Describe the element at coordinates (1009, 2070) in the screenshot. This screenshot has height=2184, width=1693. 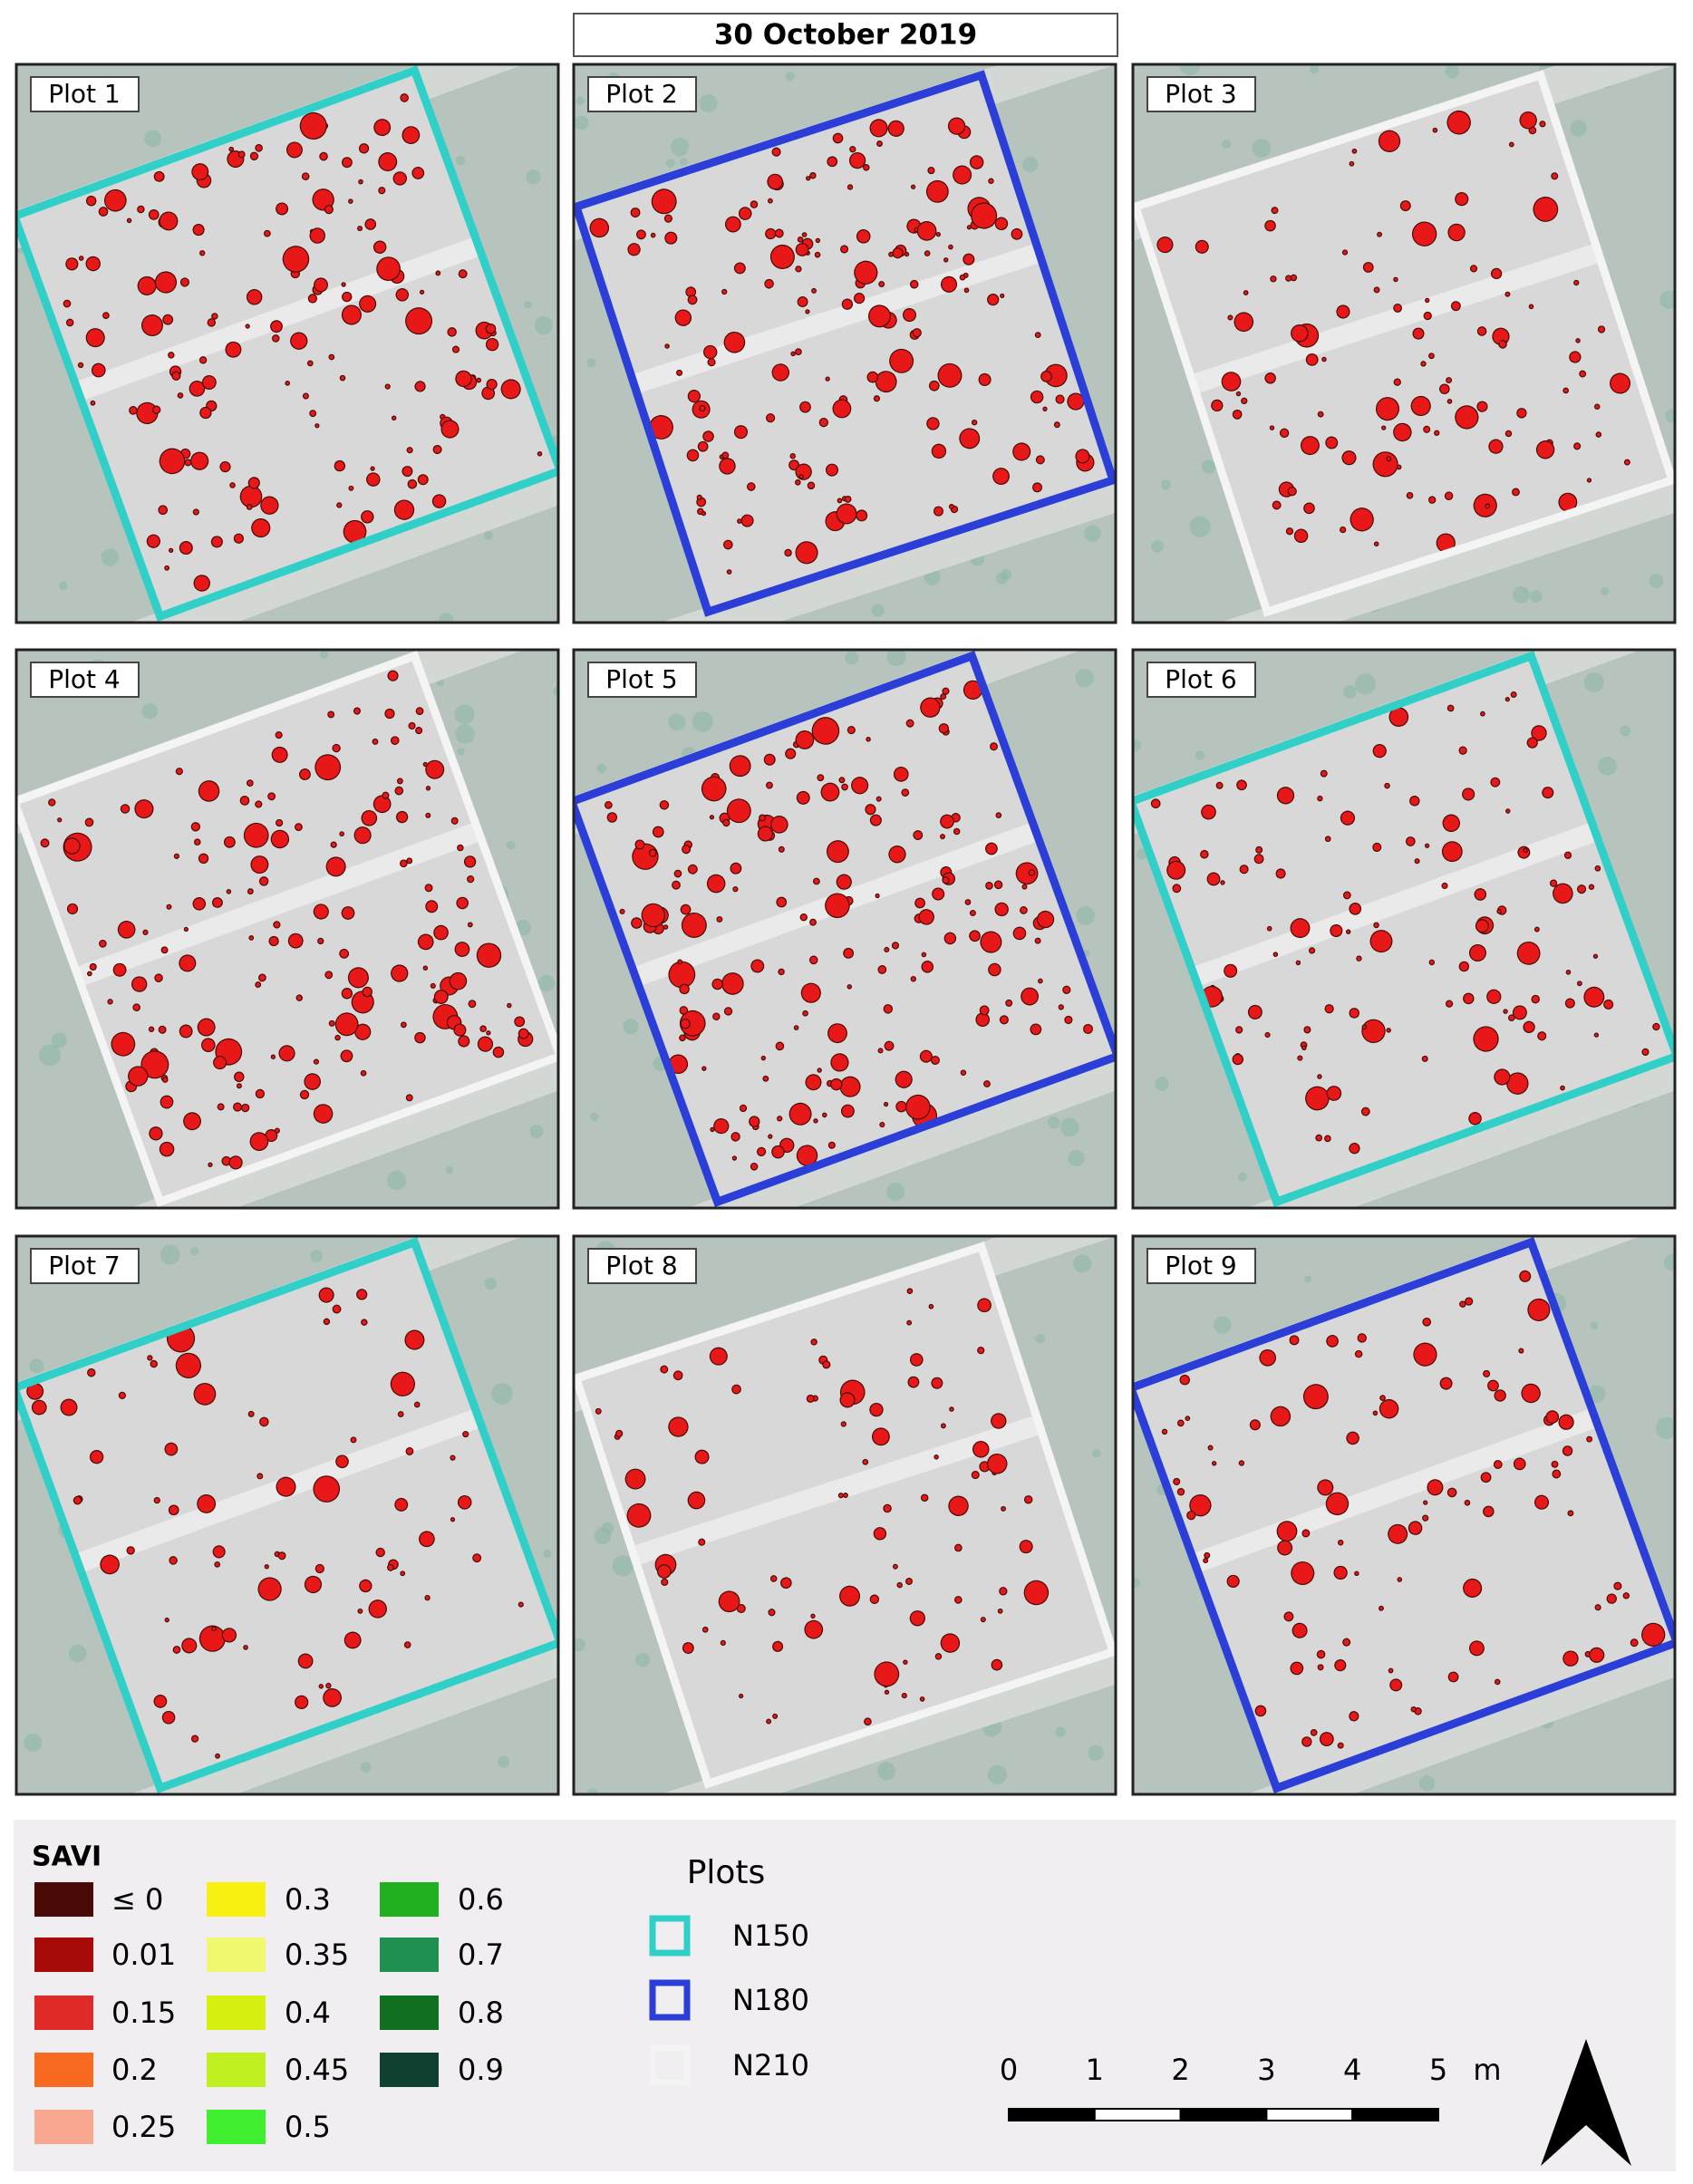
I see `scale-label: 0` at that location.